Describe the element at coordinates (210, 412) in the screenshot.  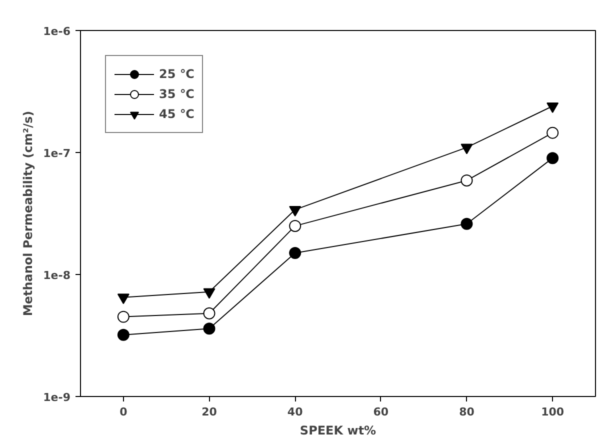
I see `x-tick-label: 20` at that location.